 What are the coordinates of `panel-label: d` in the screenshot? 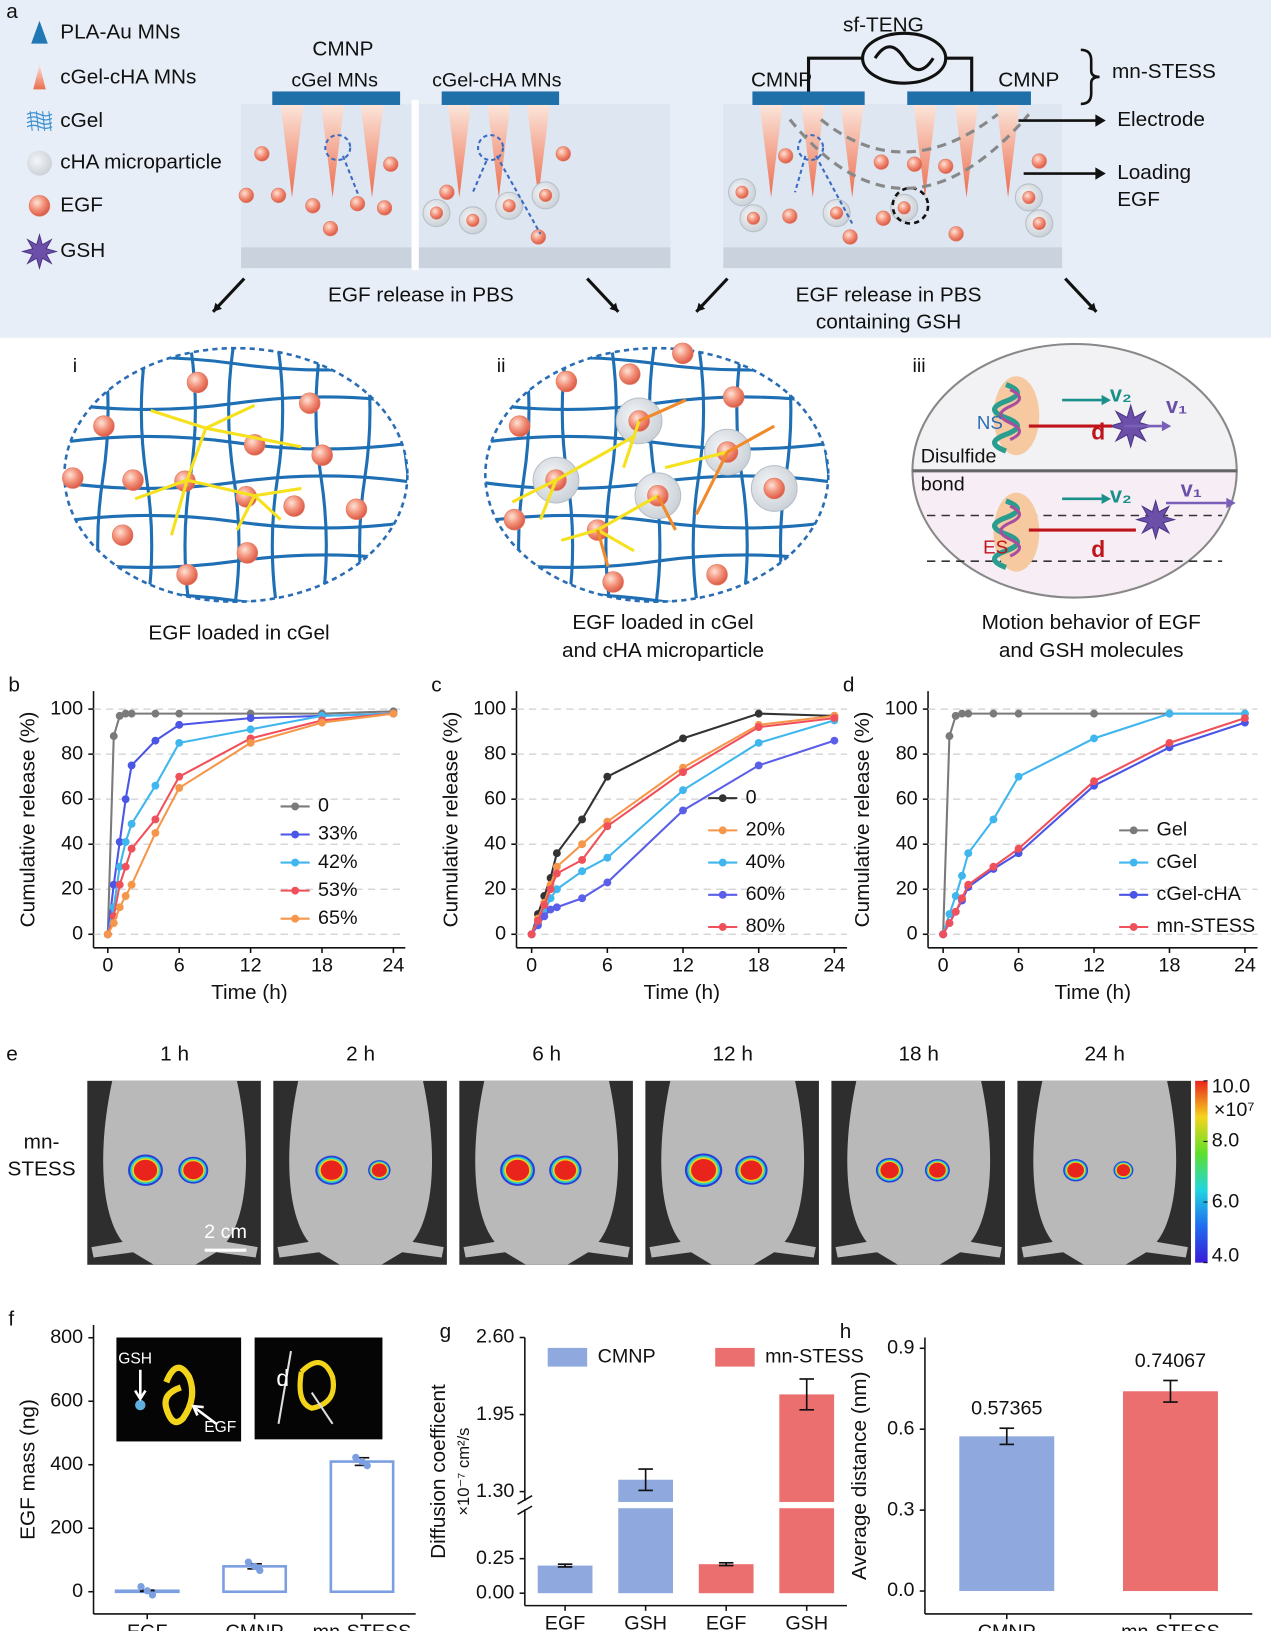 It's located at (849, 684).